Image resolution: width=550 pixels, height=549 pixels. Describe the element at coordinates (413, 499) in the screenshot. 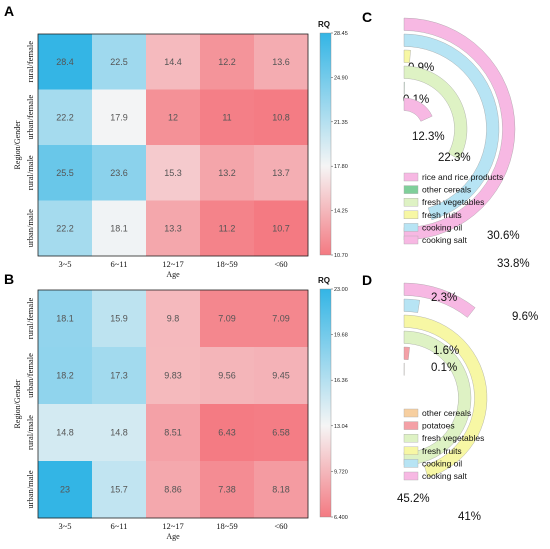

I see `radial-bar-value-label: 45.2%` at that location.